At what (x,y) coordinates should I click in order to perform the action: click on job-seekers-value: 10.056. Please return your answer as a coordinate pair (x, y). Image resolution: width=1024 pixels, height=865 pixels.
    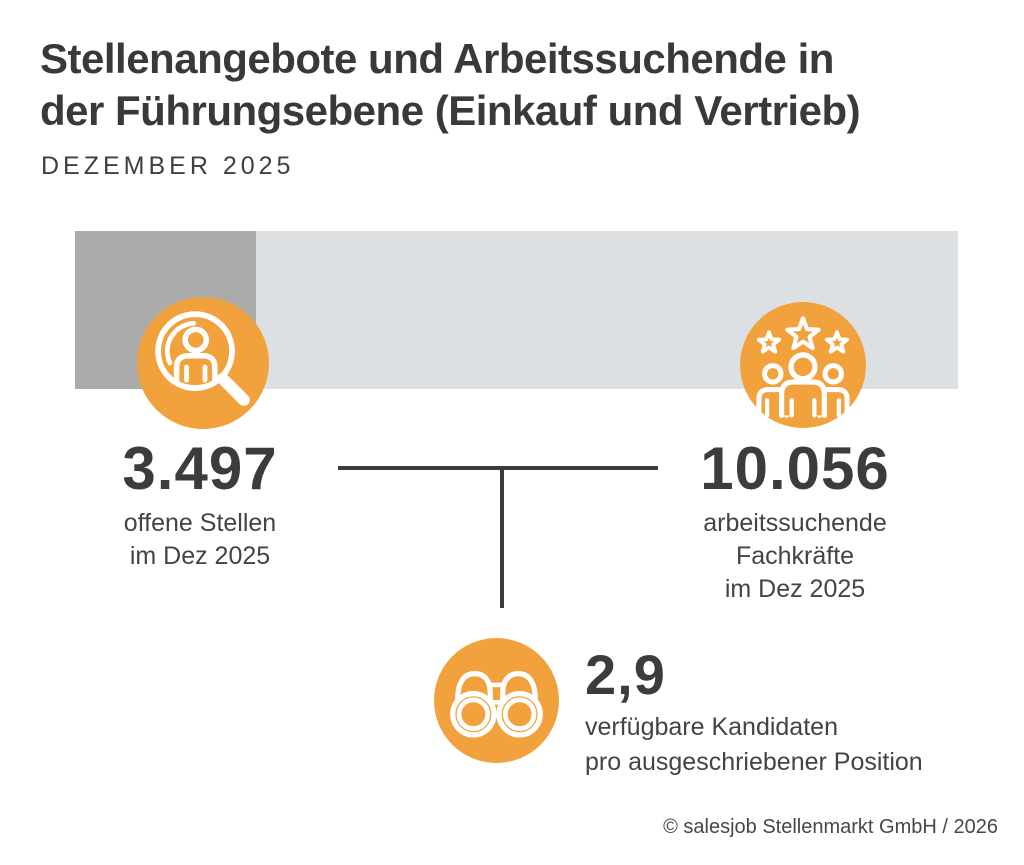
    Looking at the image, I should click on (795, 468).